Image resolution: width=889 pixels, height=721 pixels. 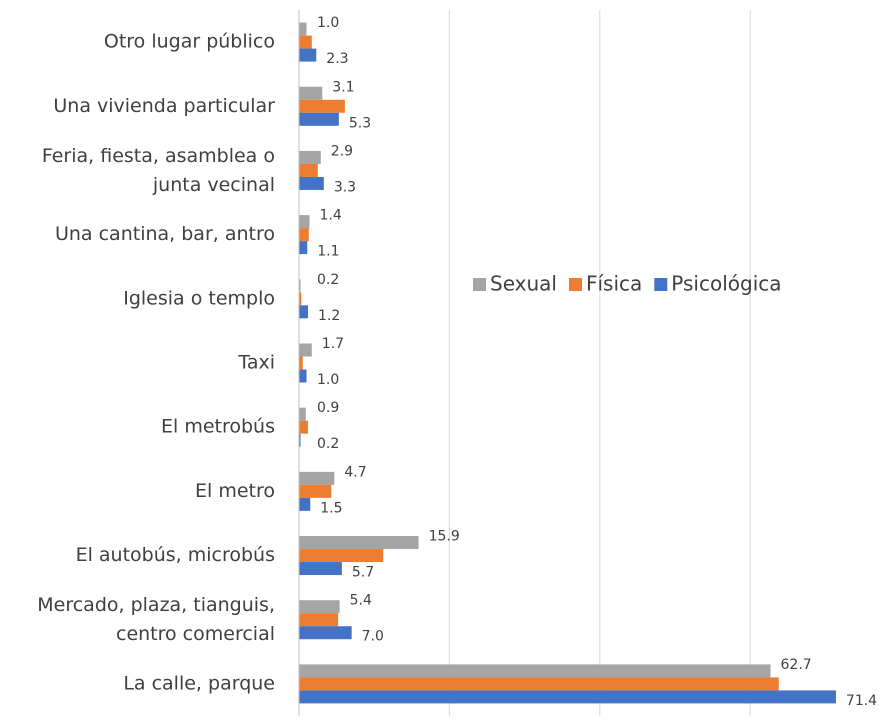 What do you see at coordinates (342, 151) in the screenshot?
I see `value-label: 2.9` at bounding box center [342, 151].